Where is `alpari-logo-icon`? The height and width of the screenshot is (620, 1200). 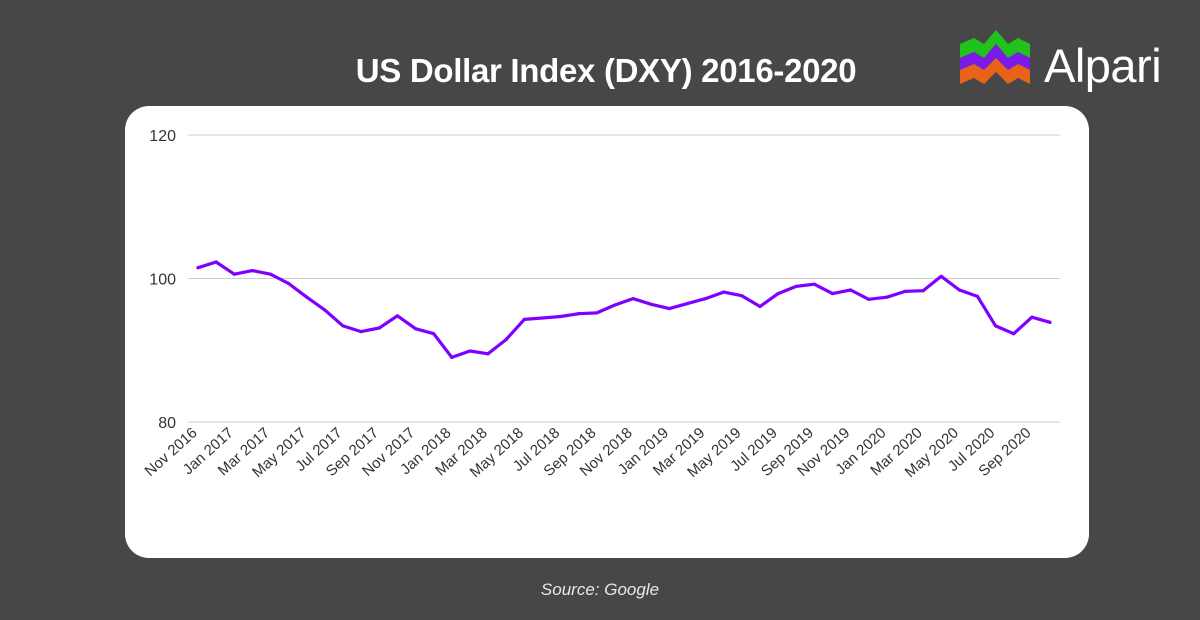
alpari-logo-icon is located at coordinates (995, 57).